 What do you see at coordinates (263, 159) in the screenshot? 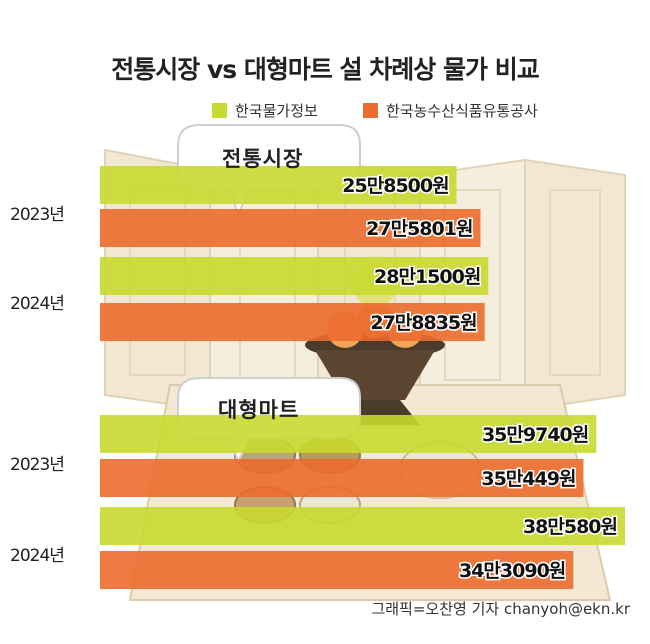
I see `group-label-traditional-market: 전통시장` at bounding box center [263, 159].